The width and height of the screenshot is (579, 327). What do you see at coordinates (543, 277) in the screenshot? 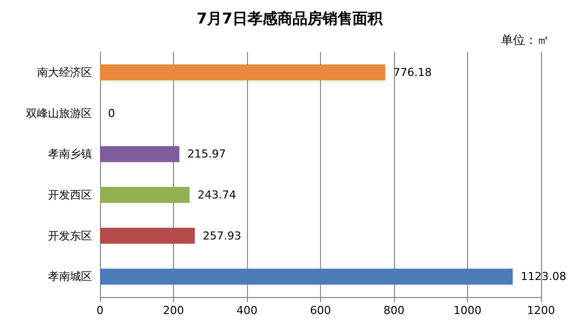
I see `data-label: 1123.08` at bounding box center [543, 277].